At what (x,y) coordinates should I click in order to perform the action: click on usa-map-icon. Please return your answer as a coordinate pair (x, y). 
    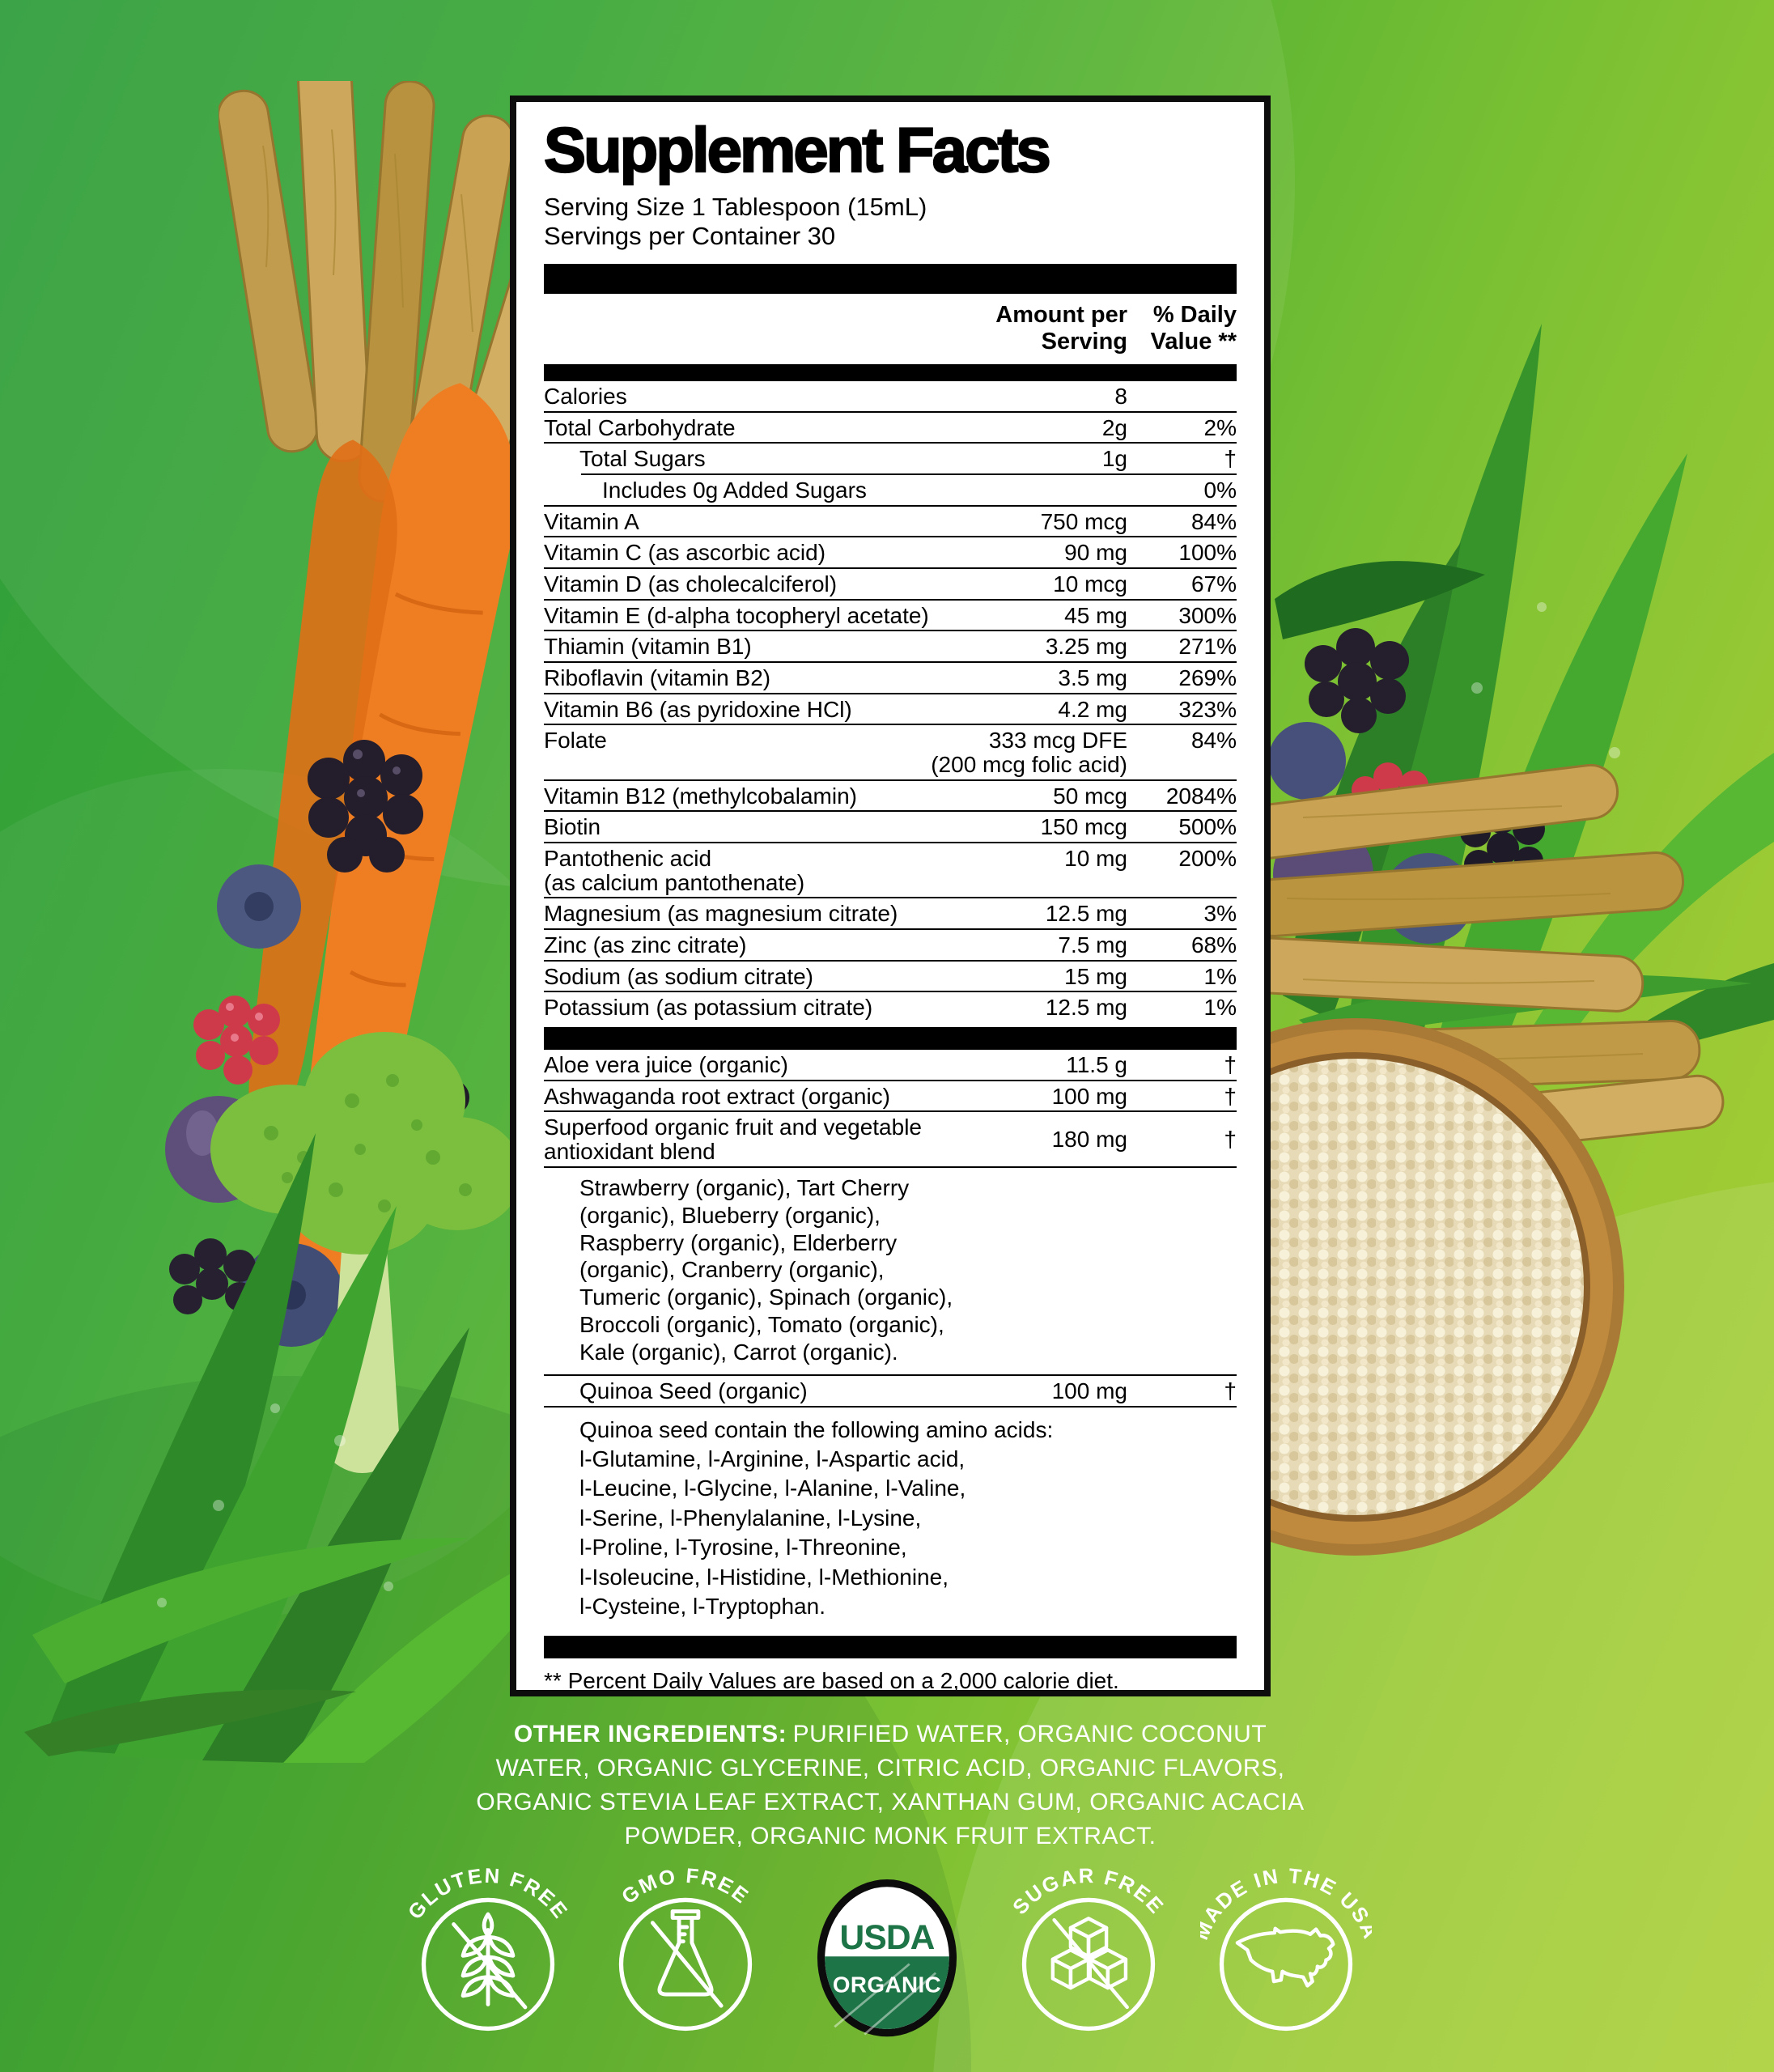
    Looking at the image, I should click on (1285, 1957).